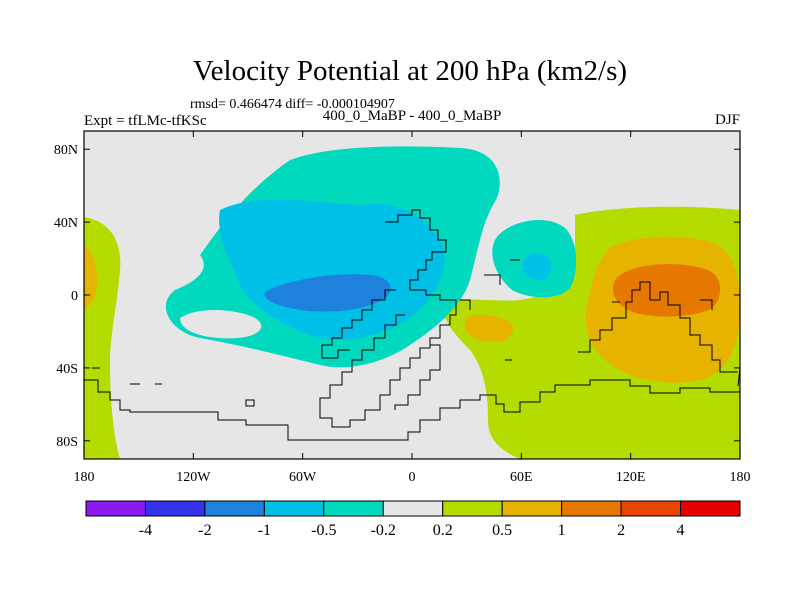 This screenshot has width=800, height=600. I want to click on coastline-asia-australia, so click(658, 327).